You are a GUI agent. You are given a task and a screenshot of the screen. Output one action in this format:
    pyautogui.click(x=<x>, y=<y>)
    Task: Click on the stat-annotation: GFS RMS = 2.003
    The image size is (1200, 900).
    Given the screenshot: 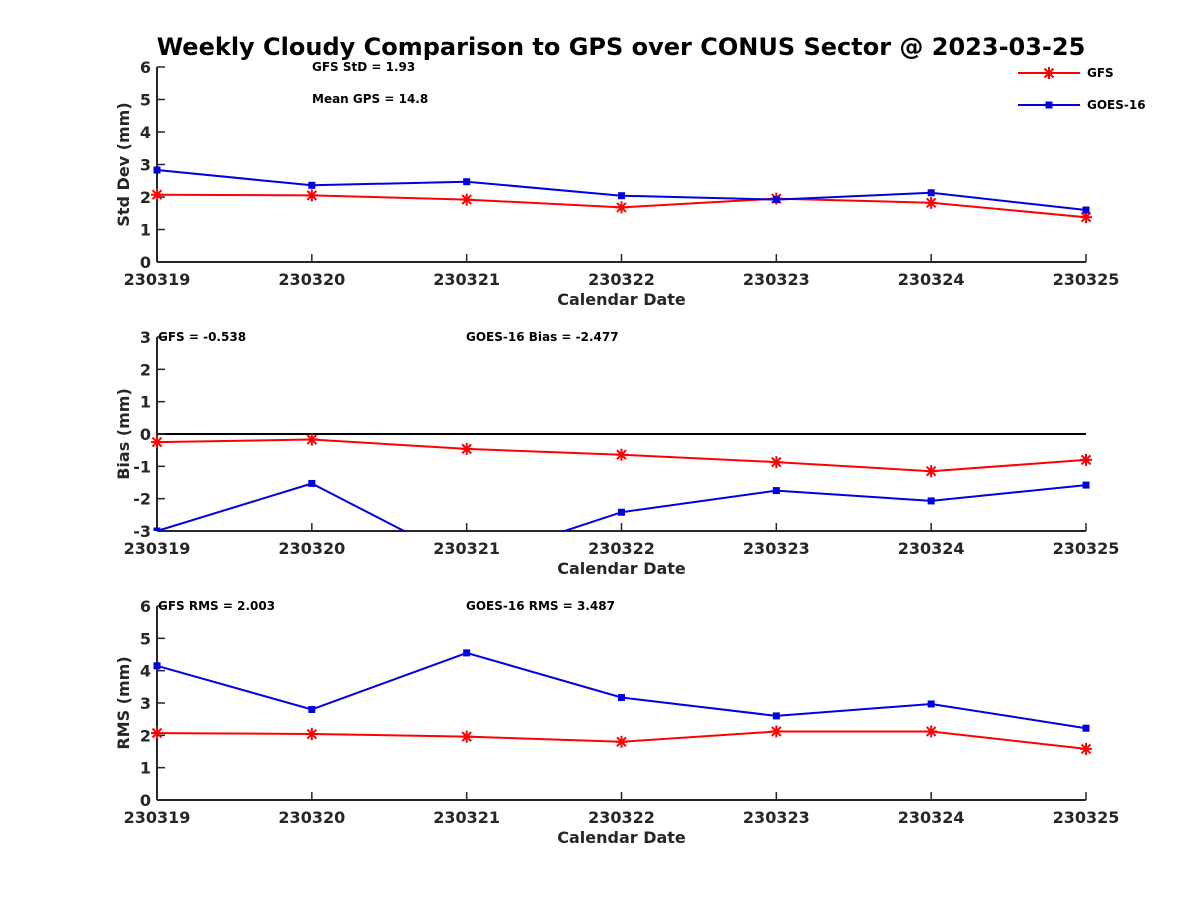 What is the action you would take?
    pyautogui.click(x=216, y=606)
    